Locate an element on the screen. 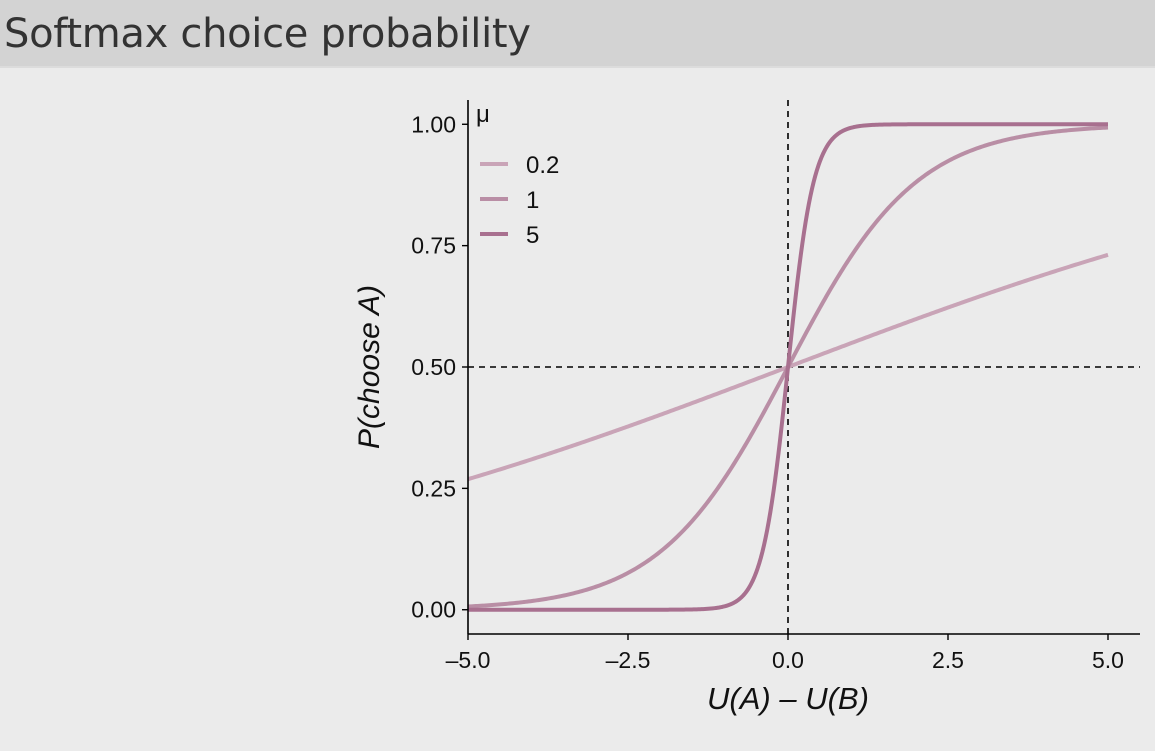 The image size is (1155, 751). legend-label: 0.2 is located at coordinates (542, 165).